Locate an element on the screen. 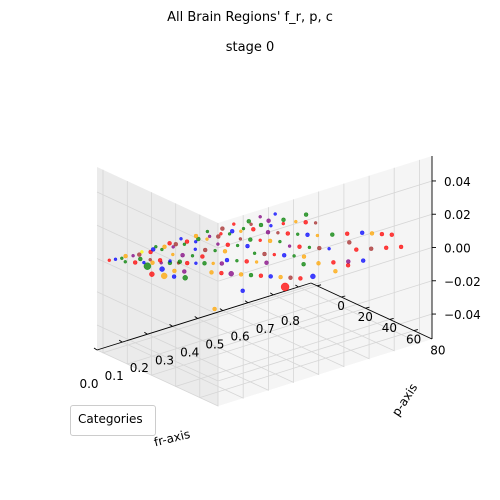 The image size is (500, 500). x-tick-label: 0.2 is located at coordinates (139, 368).